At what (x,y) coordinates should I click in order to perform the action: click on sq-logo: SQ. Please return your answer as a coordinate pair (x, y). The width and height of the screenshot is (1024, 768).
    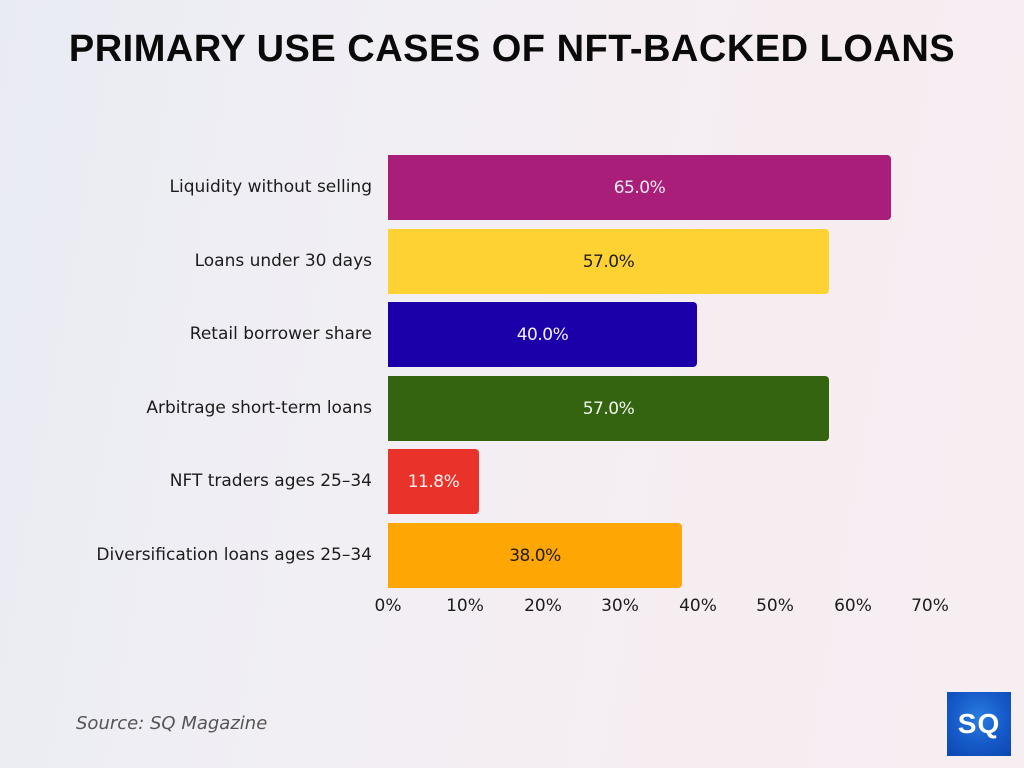
    Looking at the image, I should click on (979, 724).